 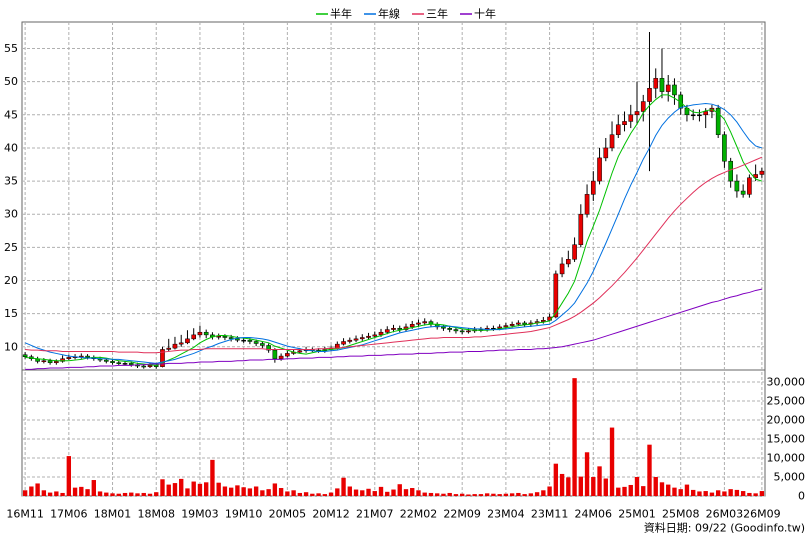 What do you see at coordinates (389, 14) in the screenshot?
I see `legend-label: 年線` at bounding box center [389, 14].